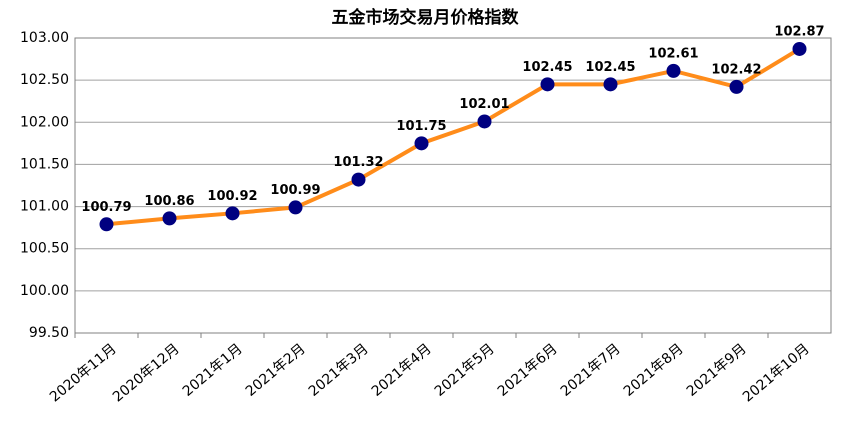 The height and width of the screenshot is (435, 850). Describe the element at coordinates (465, 370) in the screenshot. I see `x-tick-label: 2021年5月` at that location.